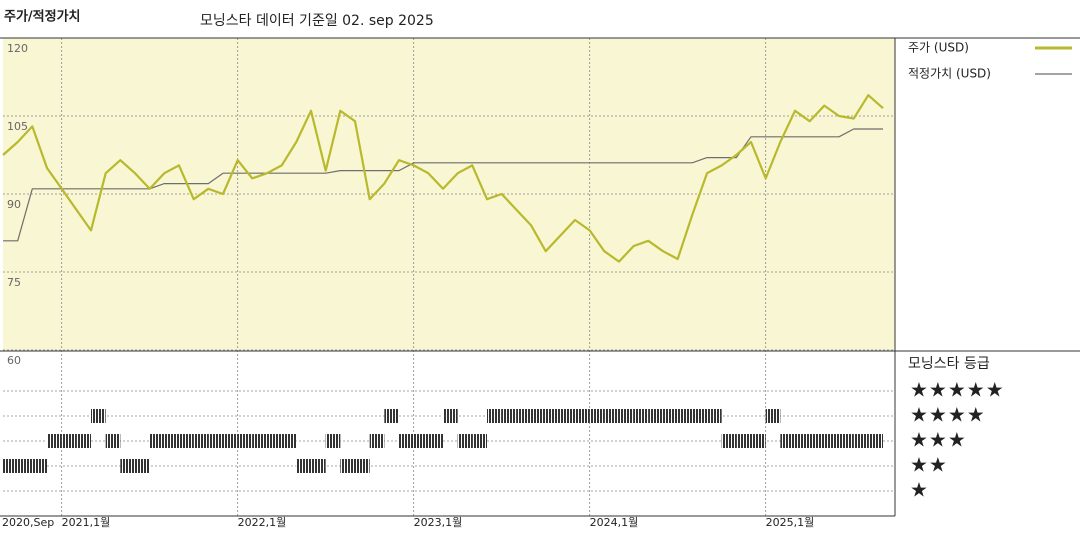 This screenshot has width=1080, height=540. I want to click on rating-level-label: ★★★★, so click(948, 415).